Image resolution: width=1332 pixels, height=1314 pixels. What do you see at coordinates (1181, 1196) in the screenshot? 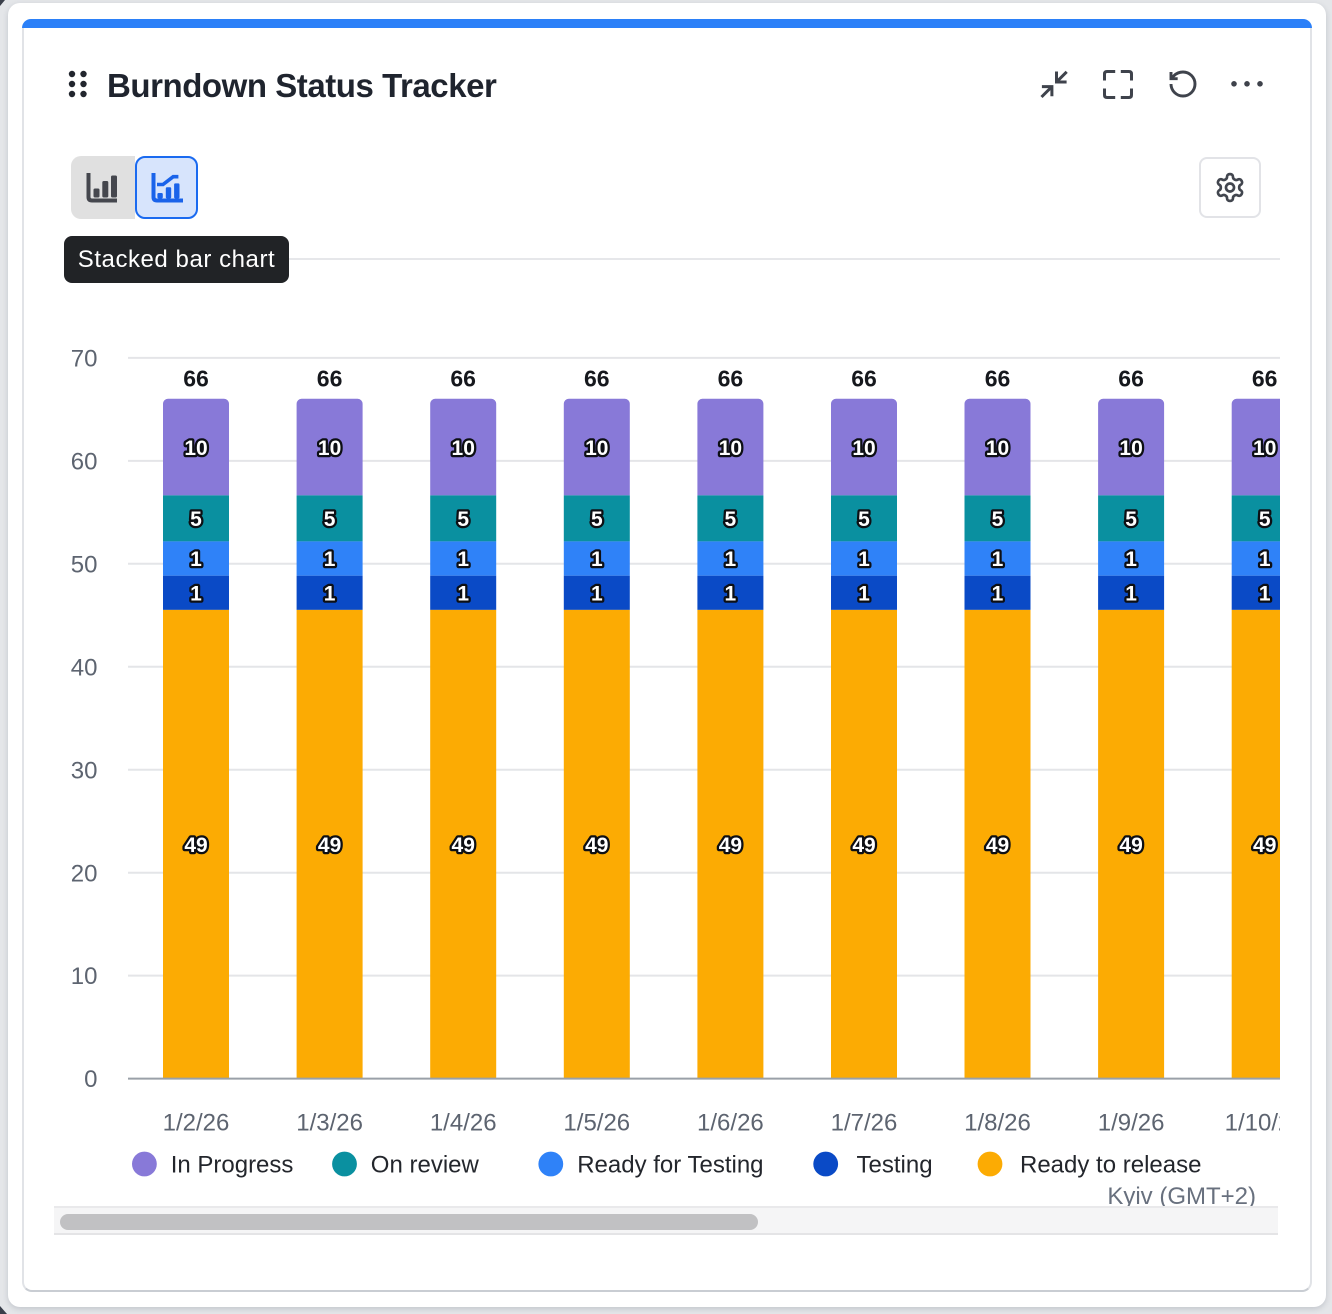
I see `svg-text: Kyiv (GMT+2)` at bounding box center [1181, 1196].